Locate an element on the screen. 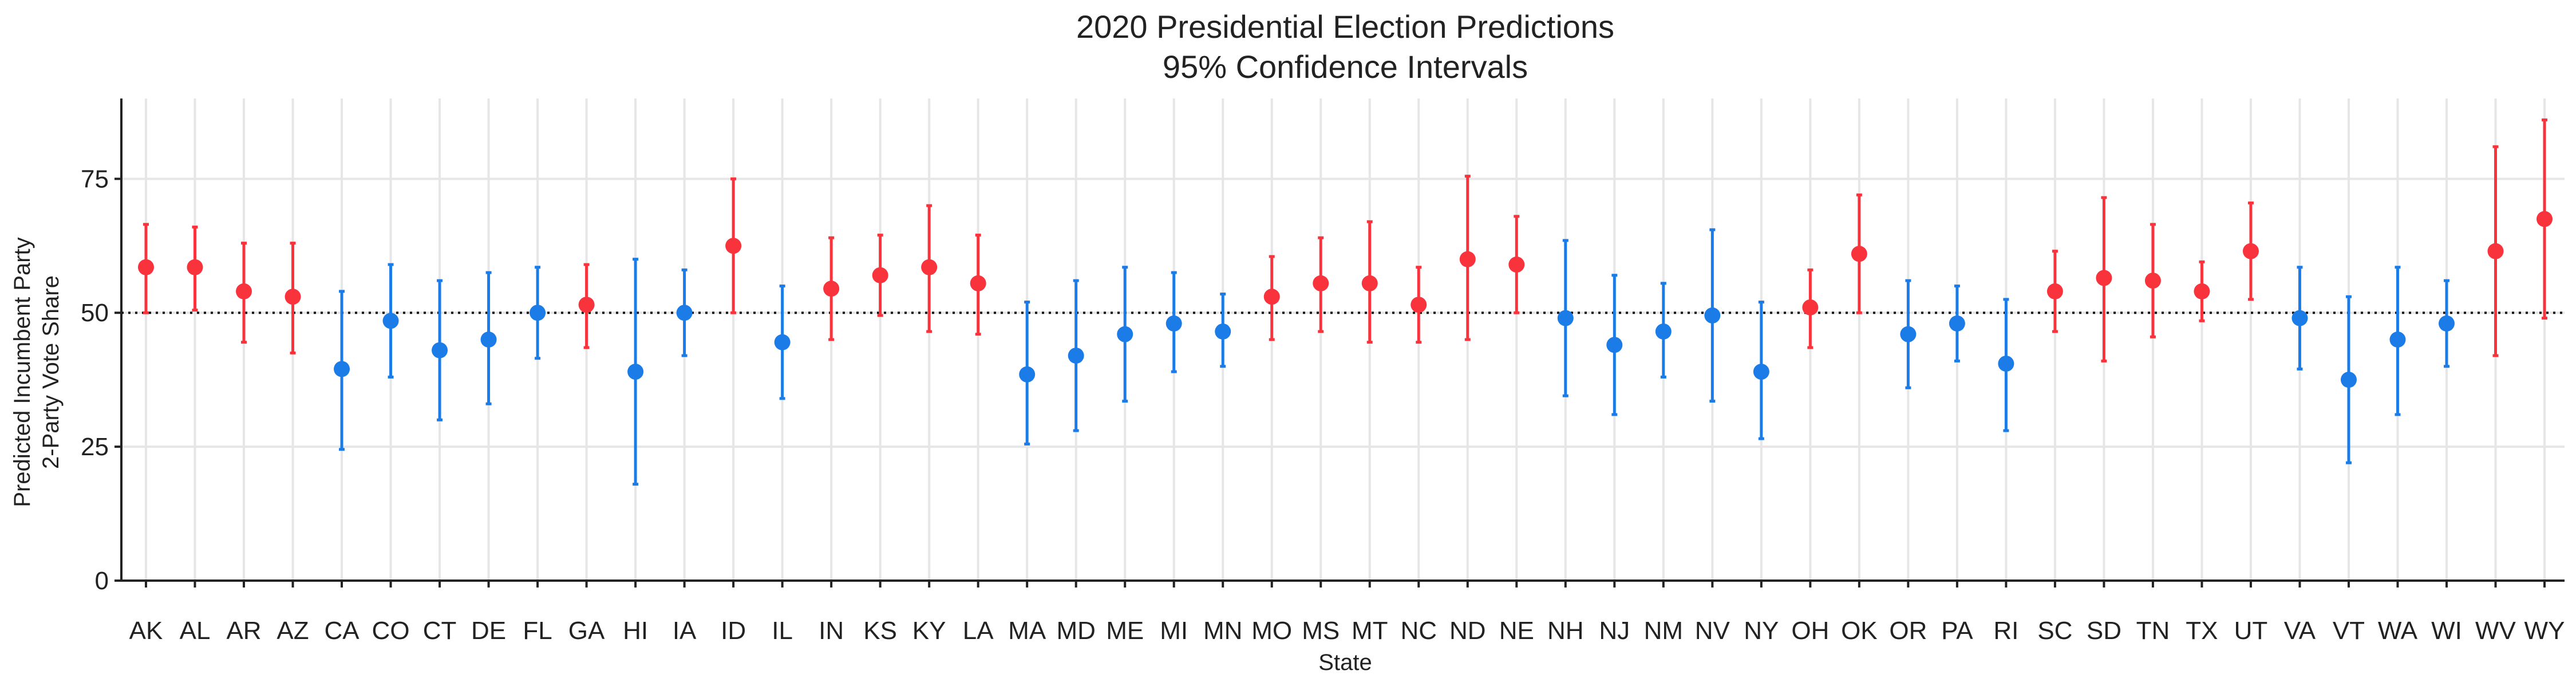 The height and width of the screenshot is (690, 2576). point-VA is located at coordinates (2299, 318).